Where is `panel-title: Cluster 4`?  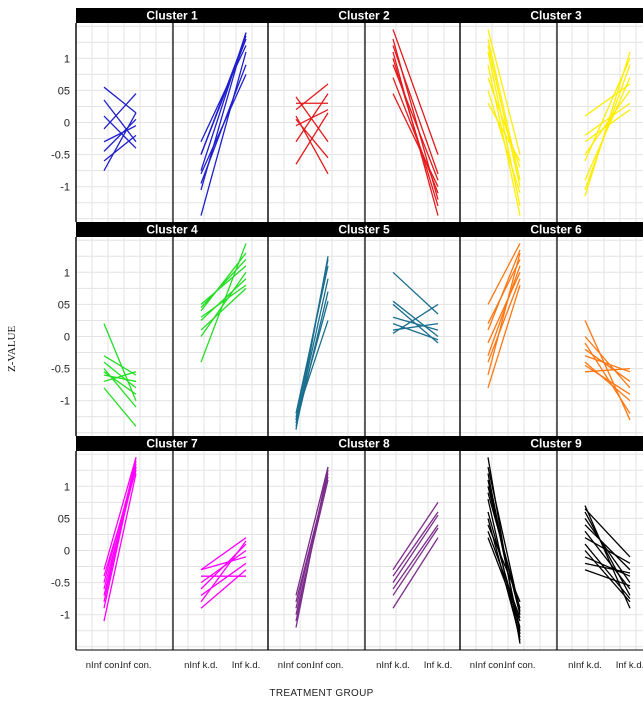 panel-title: Cluster 4 is located at coordinates (172, 230).